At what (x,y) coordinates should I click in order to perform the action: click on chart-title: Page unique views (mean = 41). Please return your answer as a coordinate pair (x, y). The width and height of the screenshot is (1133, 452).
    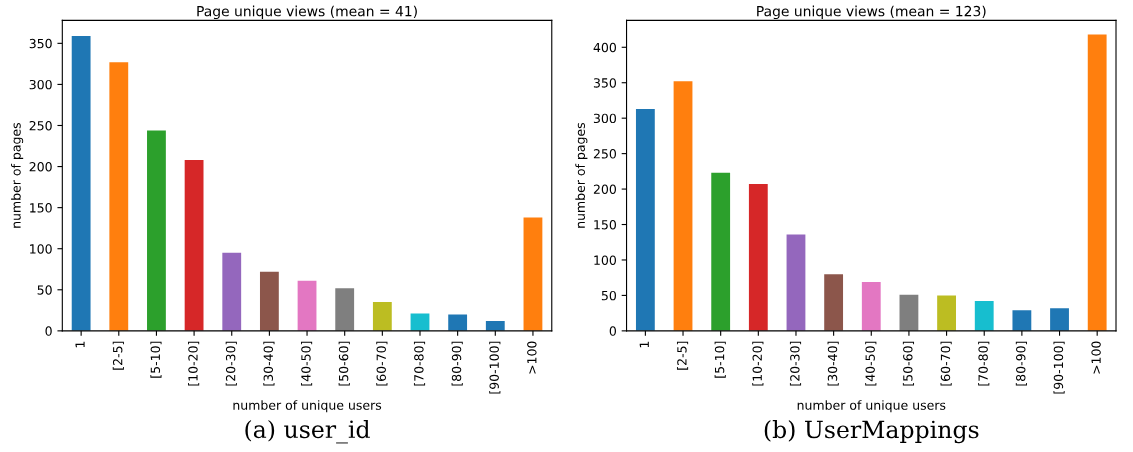
    Looking at the image, I should click on (307, 12).